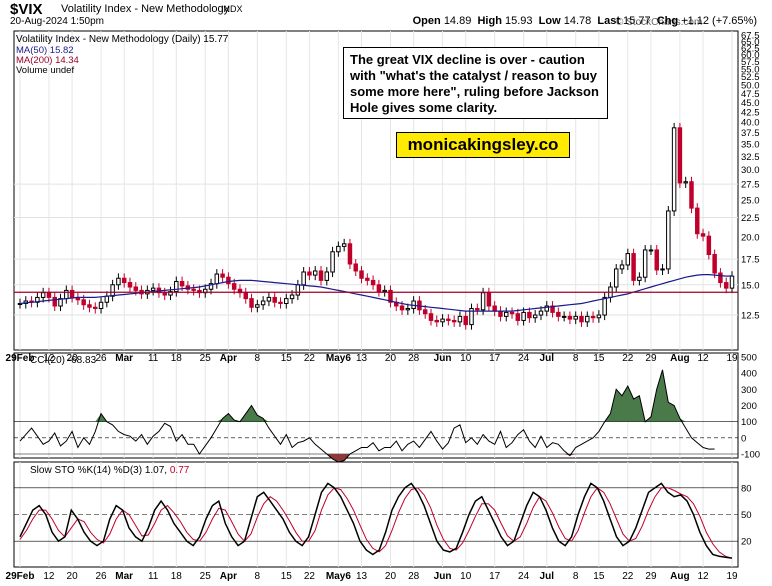  I want to click on stoch-k-line, so click(376, 520).